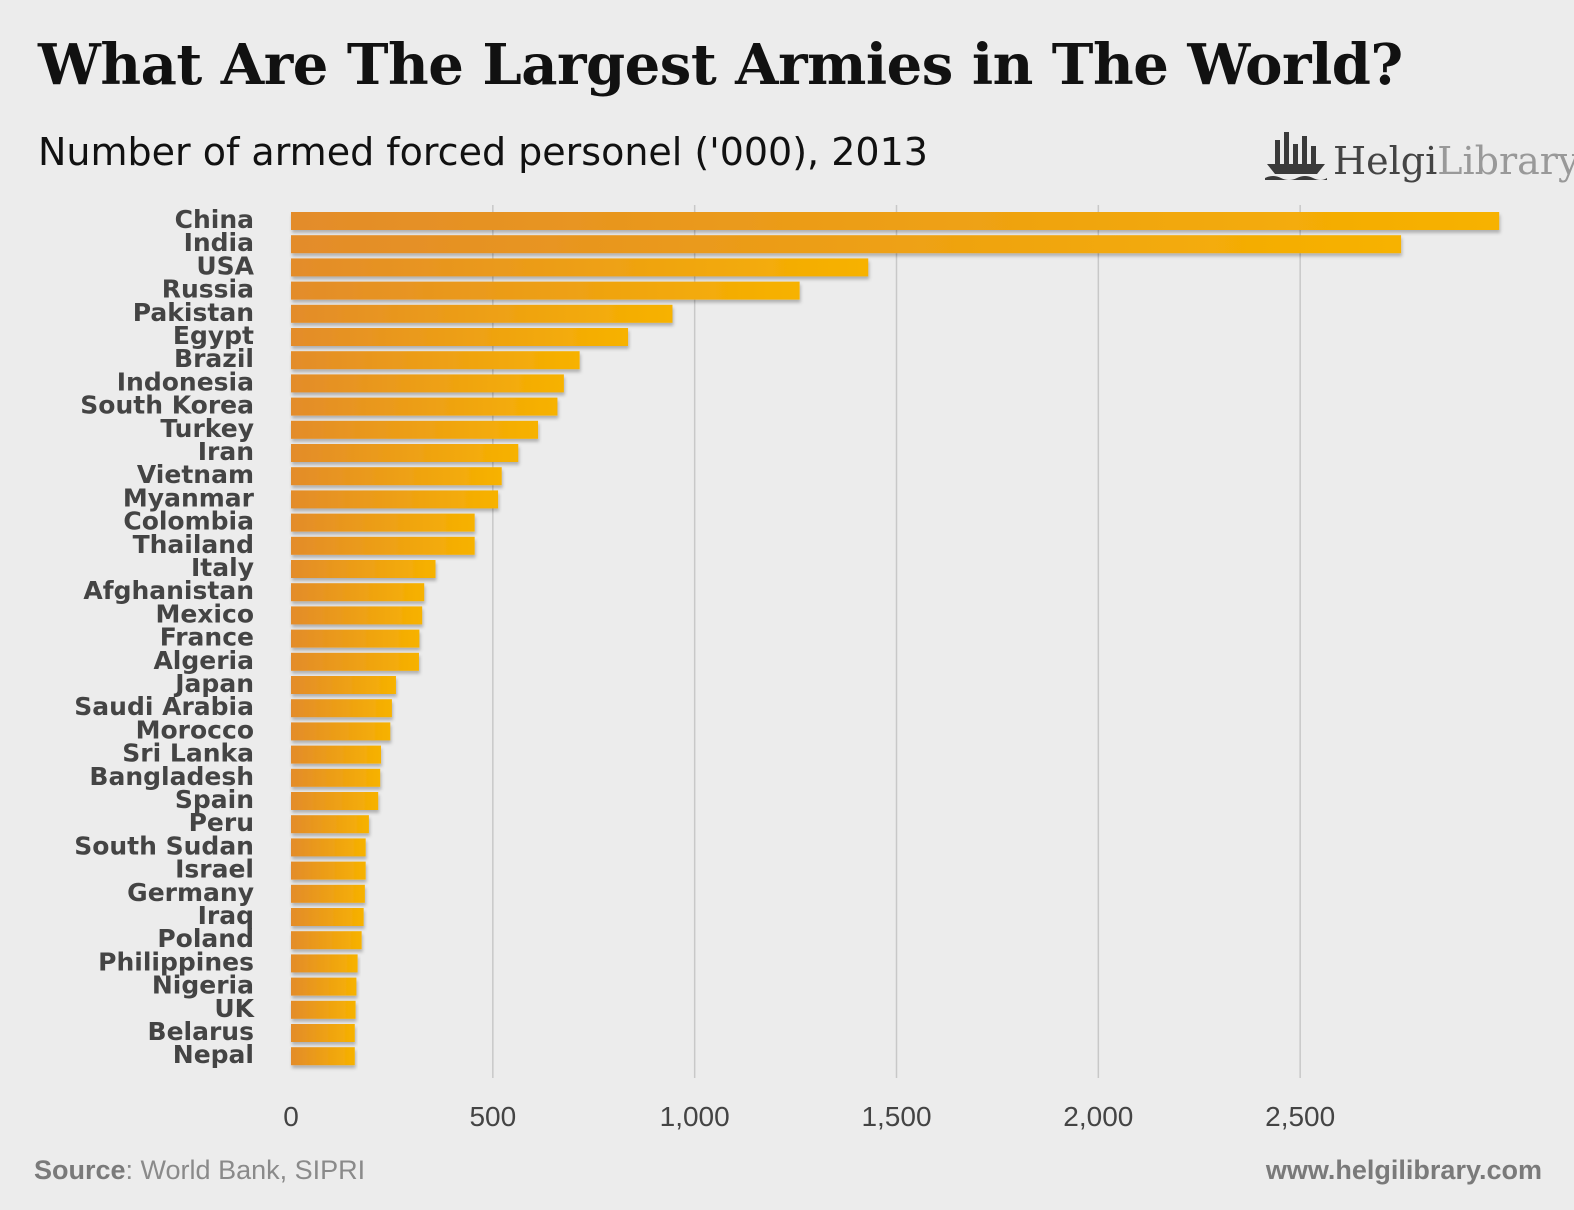 The height and width of the screenshot is (1210, 1574). What do you see at coordinates (328, 893) in the screenshot?
I see `bar-germany` at bounding box center [328, 893].